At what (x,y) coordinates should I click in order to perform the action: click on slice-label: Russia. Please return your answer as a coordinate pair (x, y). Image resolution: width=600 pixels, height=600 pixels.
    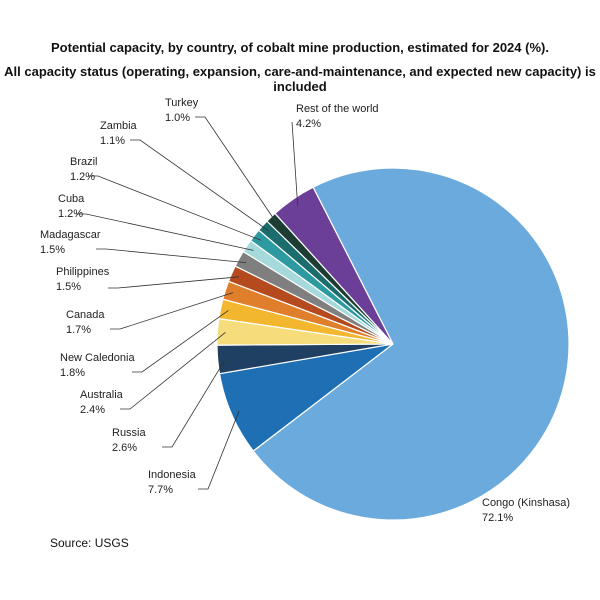
    Looking at the image, I should click on (129, 433).